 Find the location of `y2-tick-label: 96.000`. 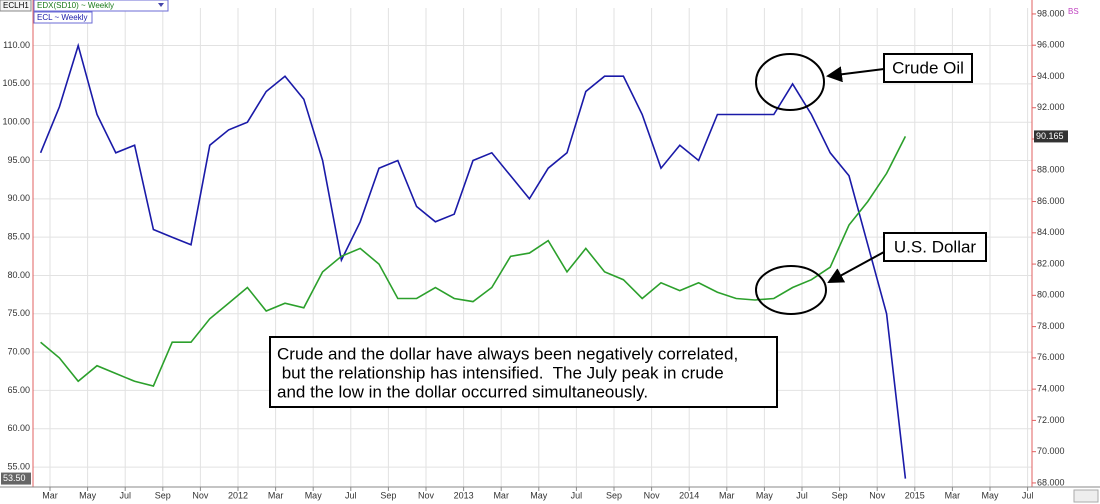

y2-tick-label: 96.000 is located at coordinates (1051, 45).